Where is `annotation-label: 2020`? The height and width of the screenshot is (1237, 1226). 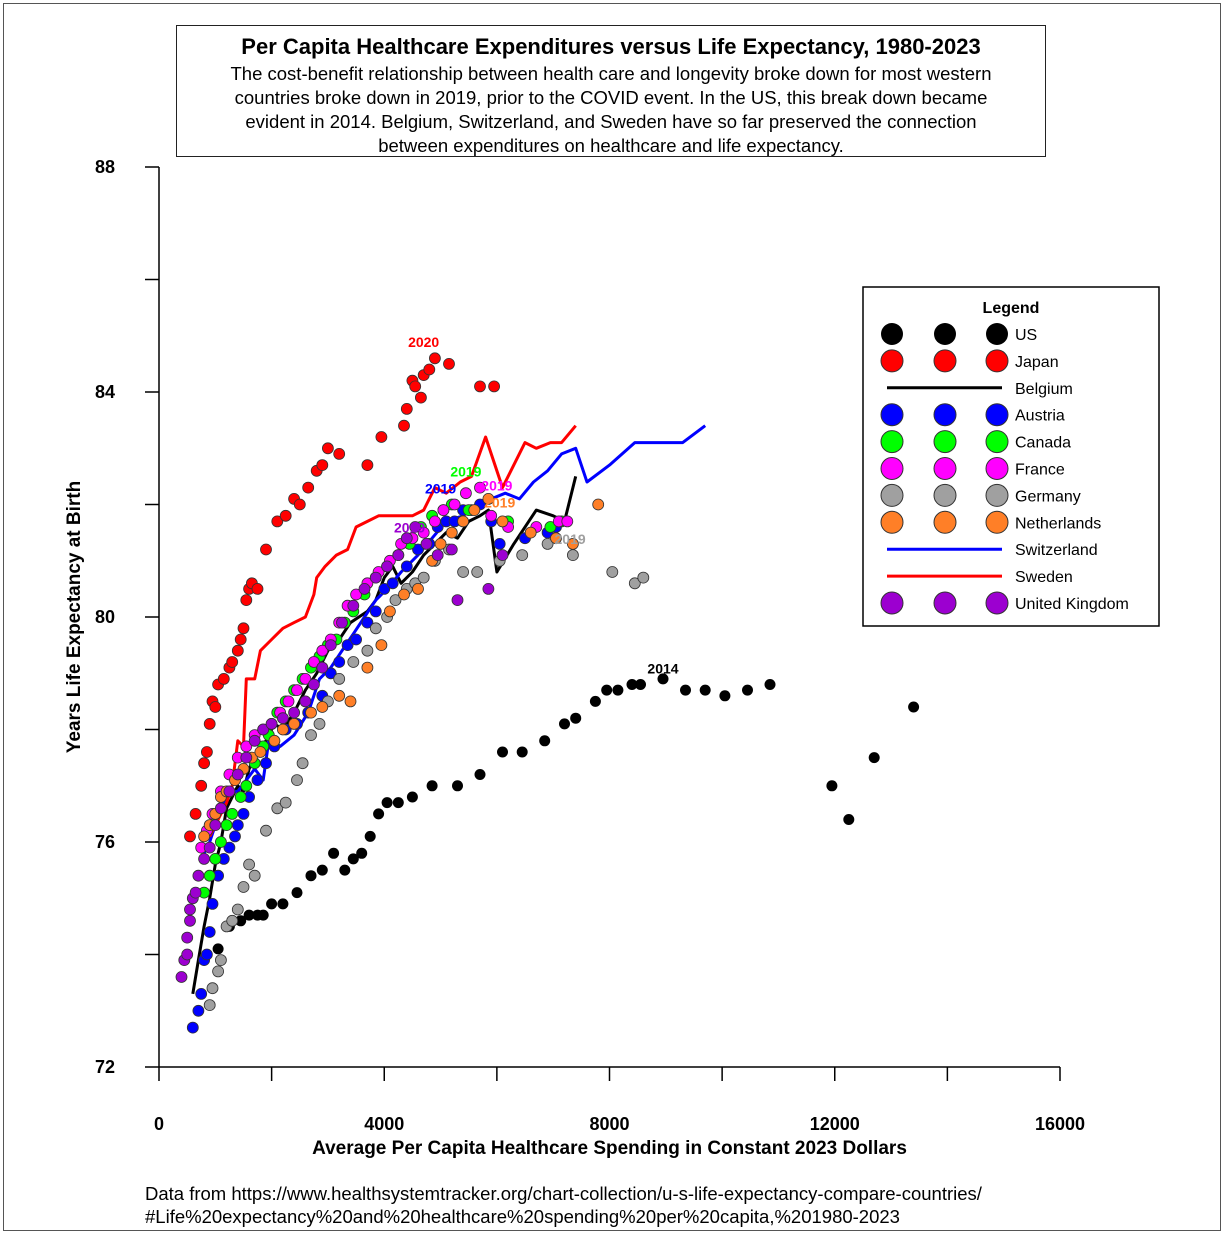 annotation-label: 2020 is located at coordinates (423, 342).